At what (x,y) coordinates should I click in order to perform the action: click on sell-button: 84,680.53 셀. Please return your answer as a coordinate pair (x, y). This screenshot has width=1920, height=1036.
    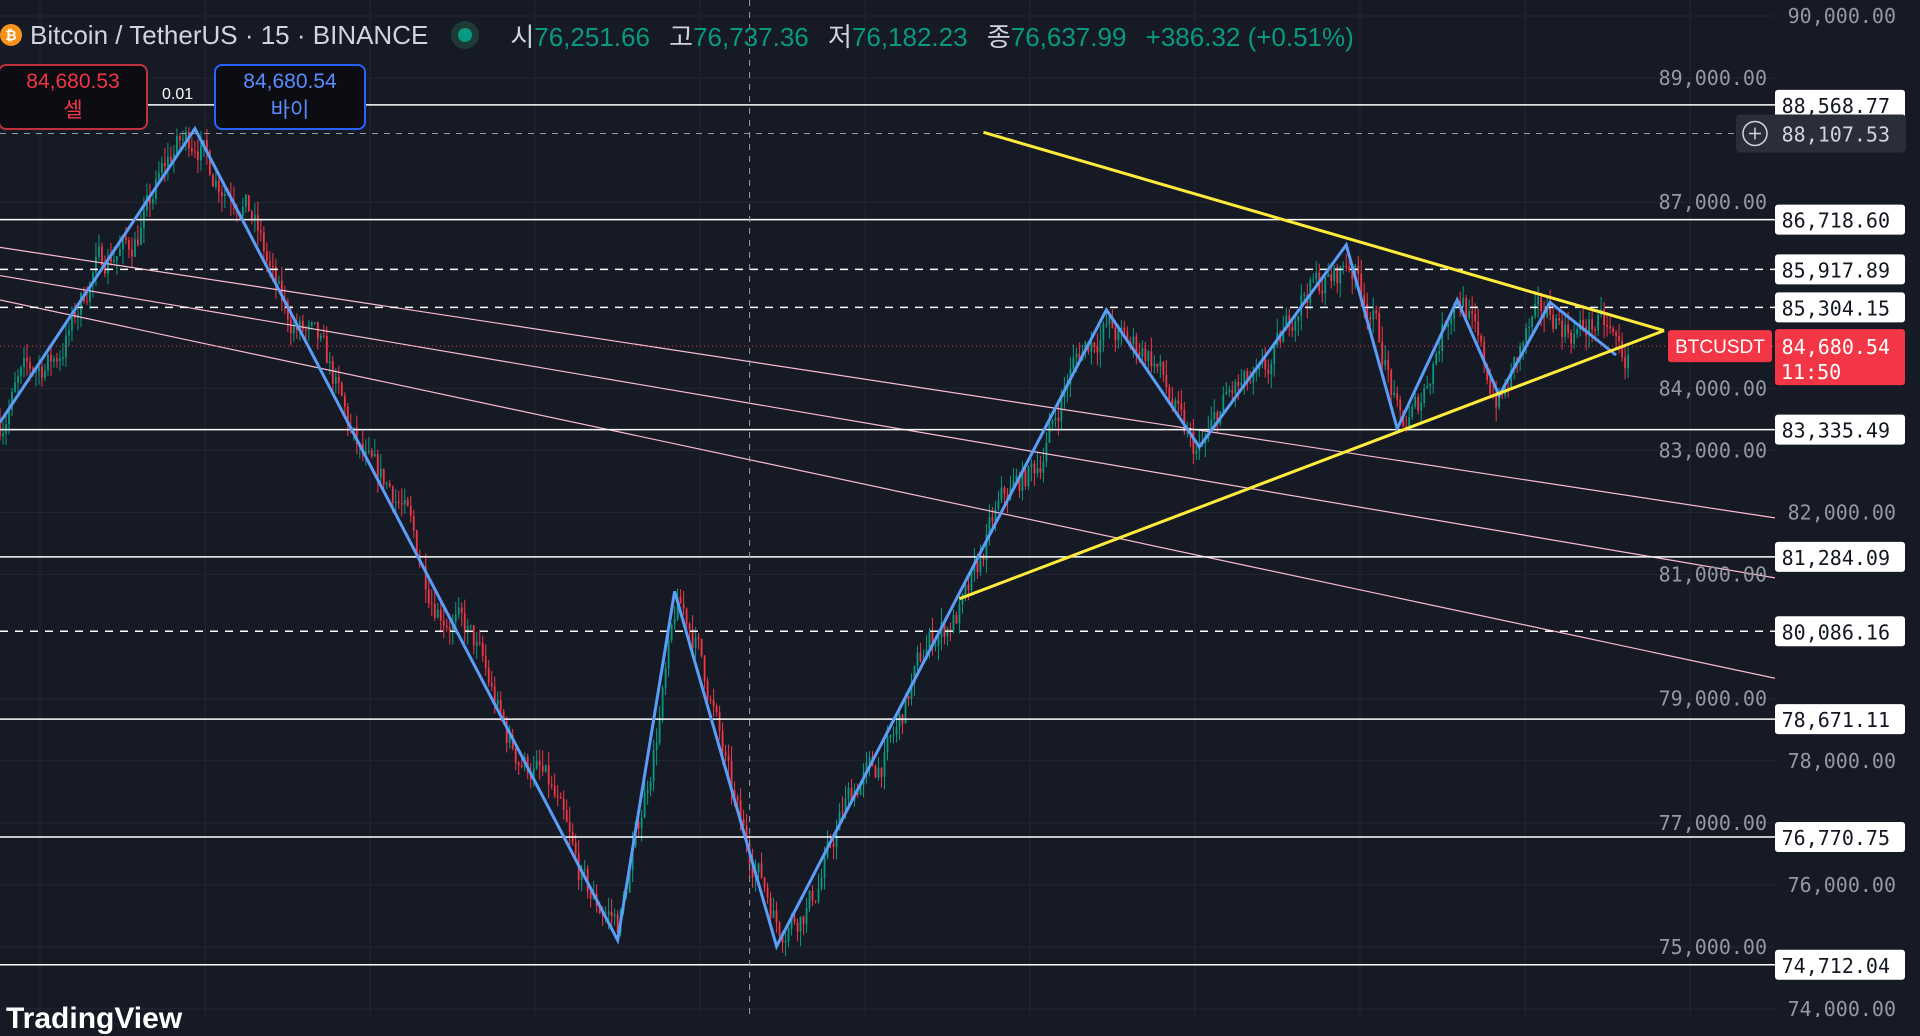
    Looking at the image, I should click on (74, 97).